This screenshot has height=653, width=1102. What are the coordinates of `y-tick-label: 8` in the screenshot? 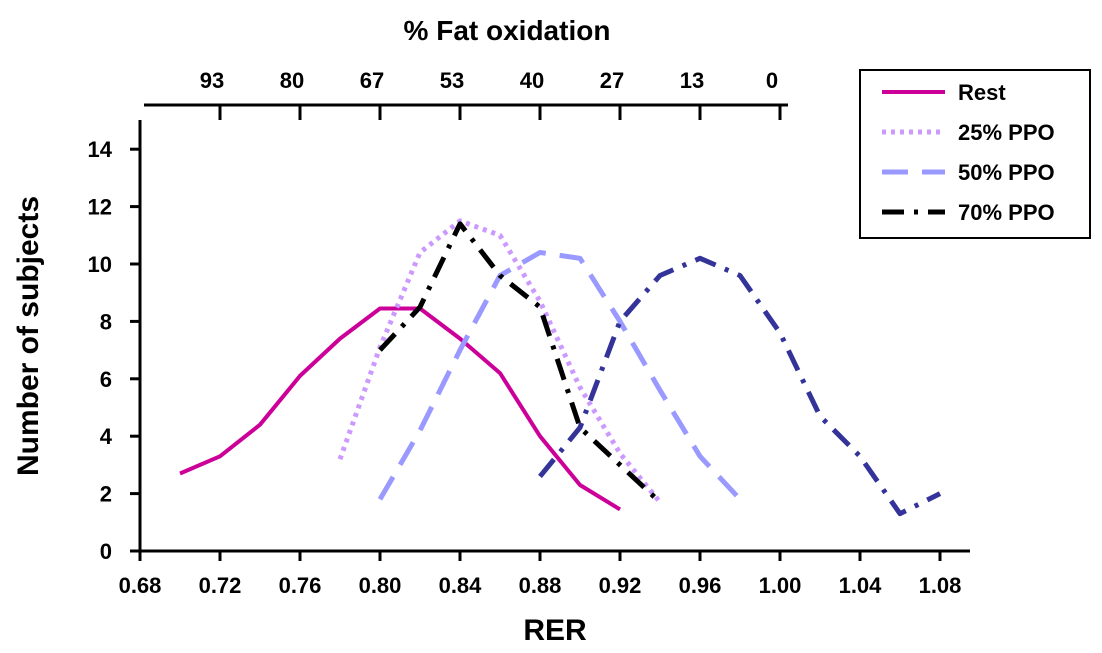 It's located at (106, 321).